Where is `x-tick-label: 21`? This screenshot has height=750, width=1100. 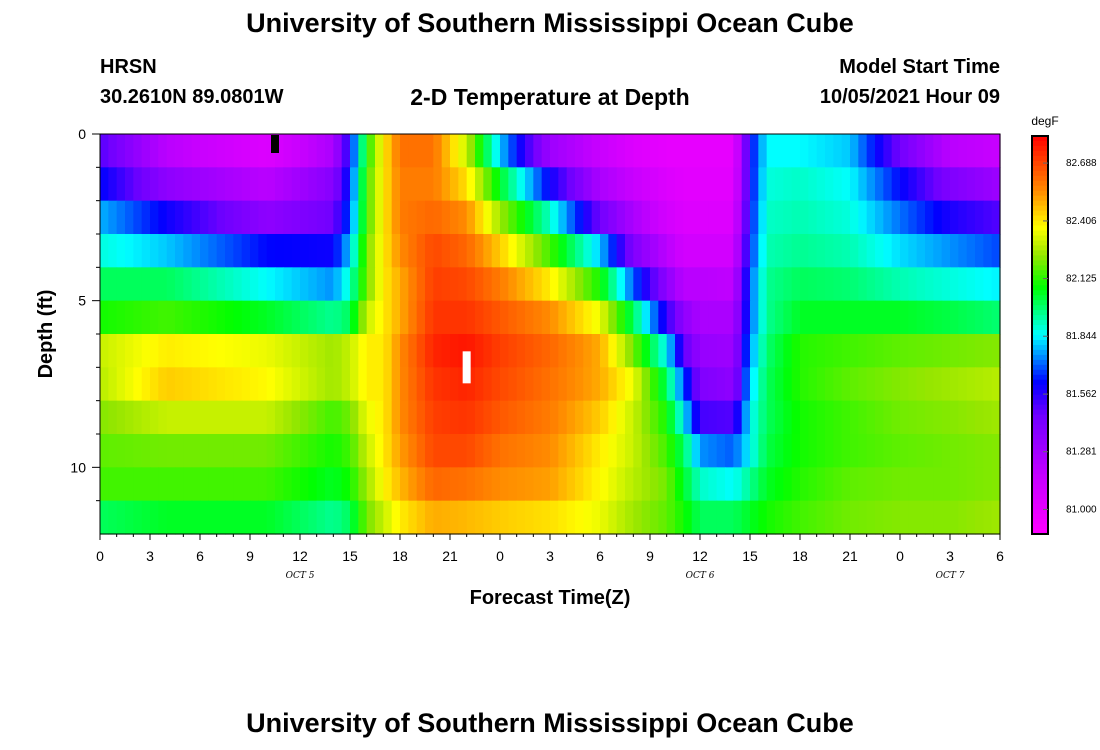
x-tick-label: 21 is located at coordinates (450, 556).